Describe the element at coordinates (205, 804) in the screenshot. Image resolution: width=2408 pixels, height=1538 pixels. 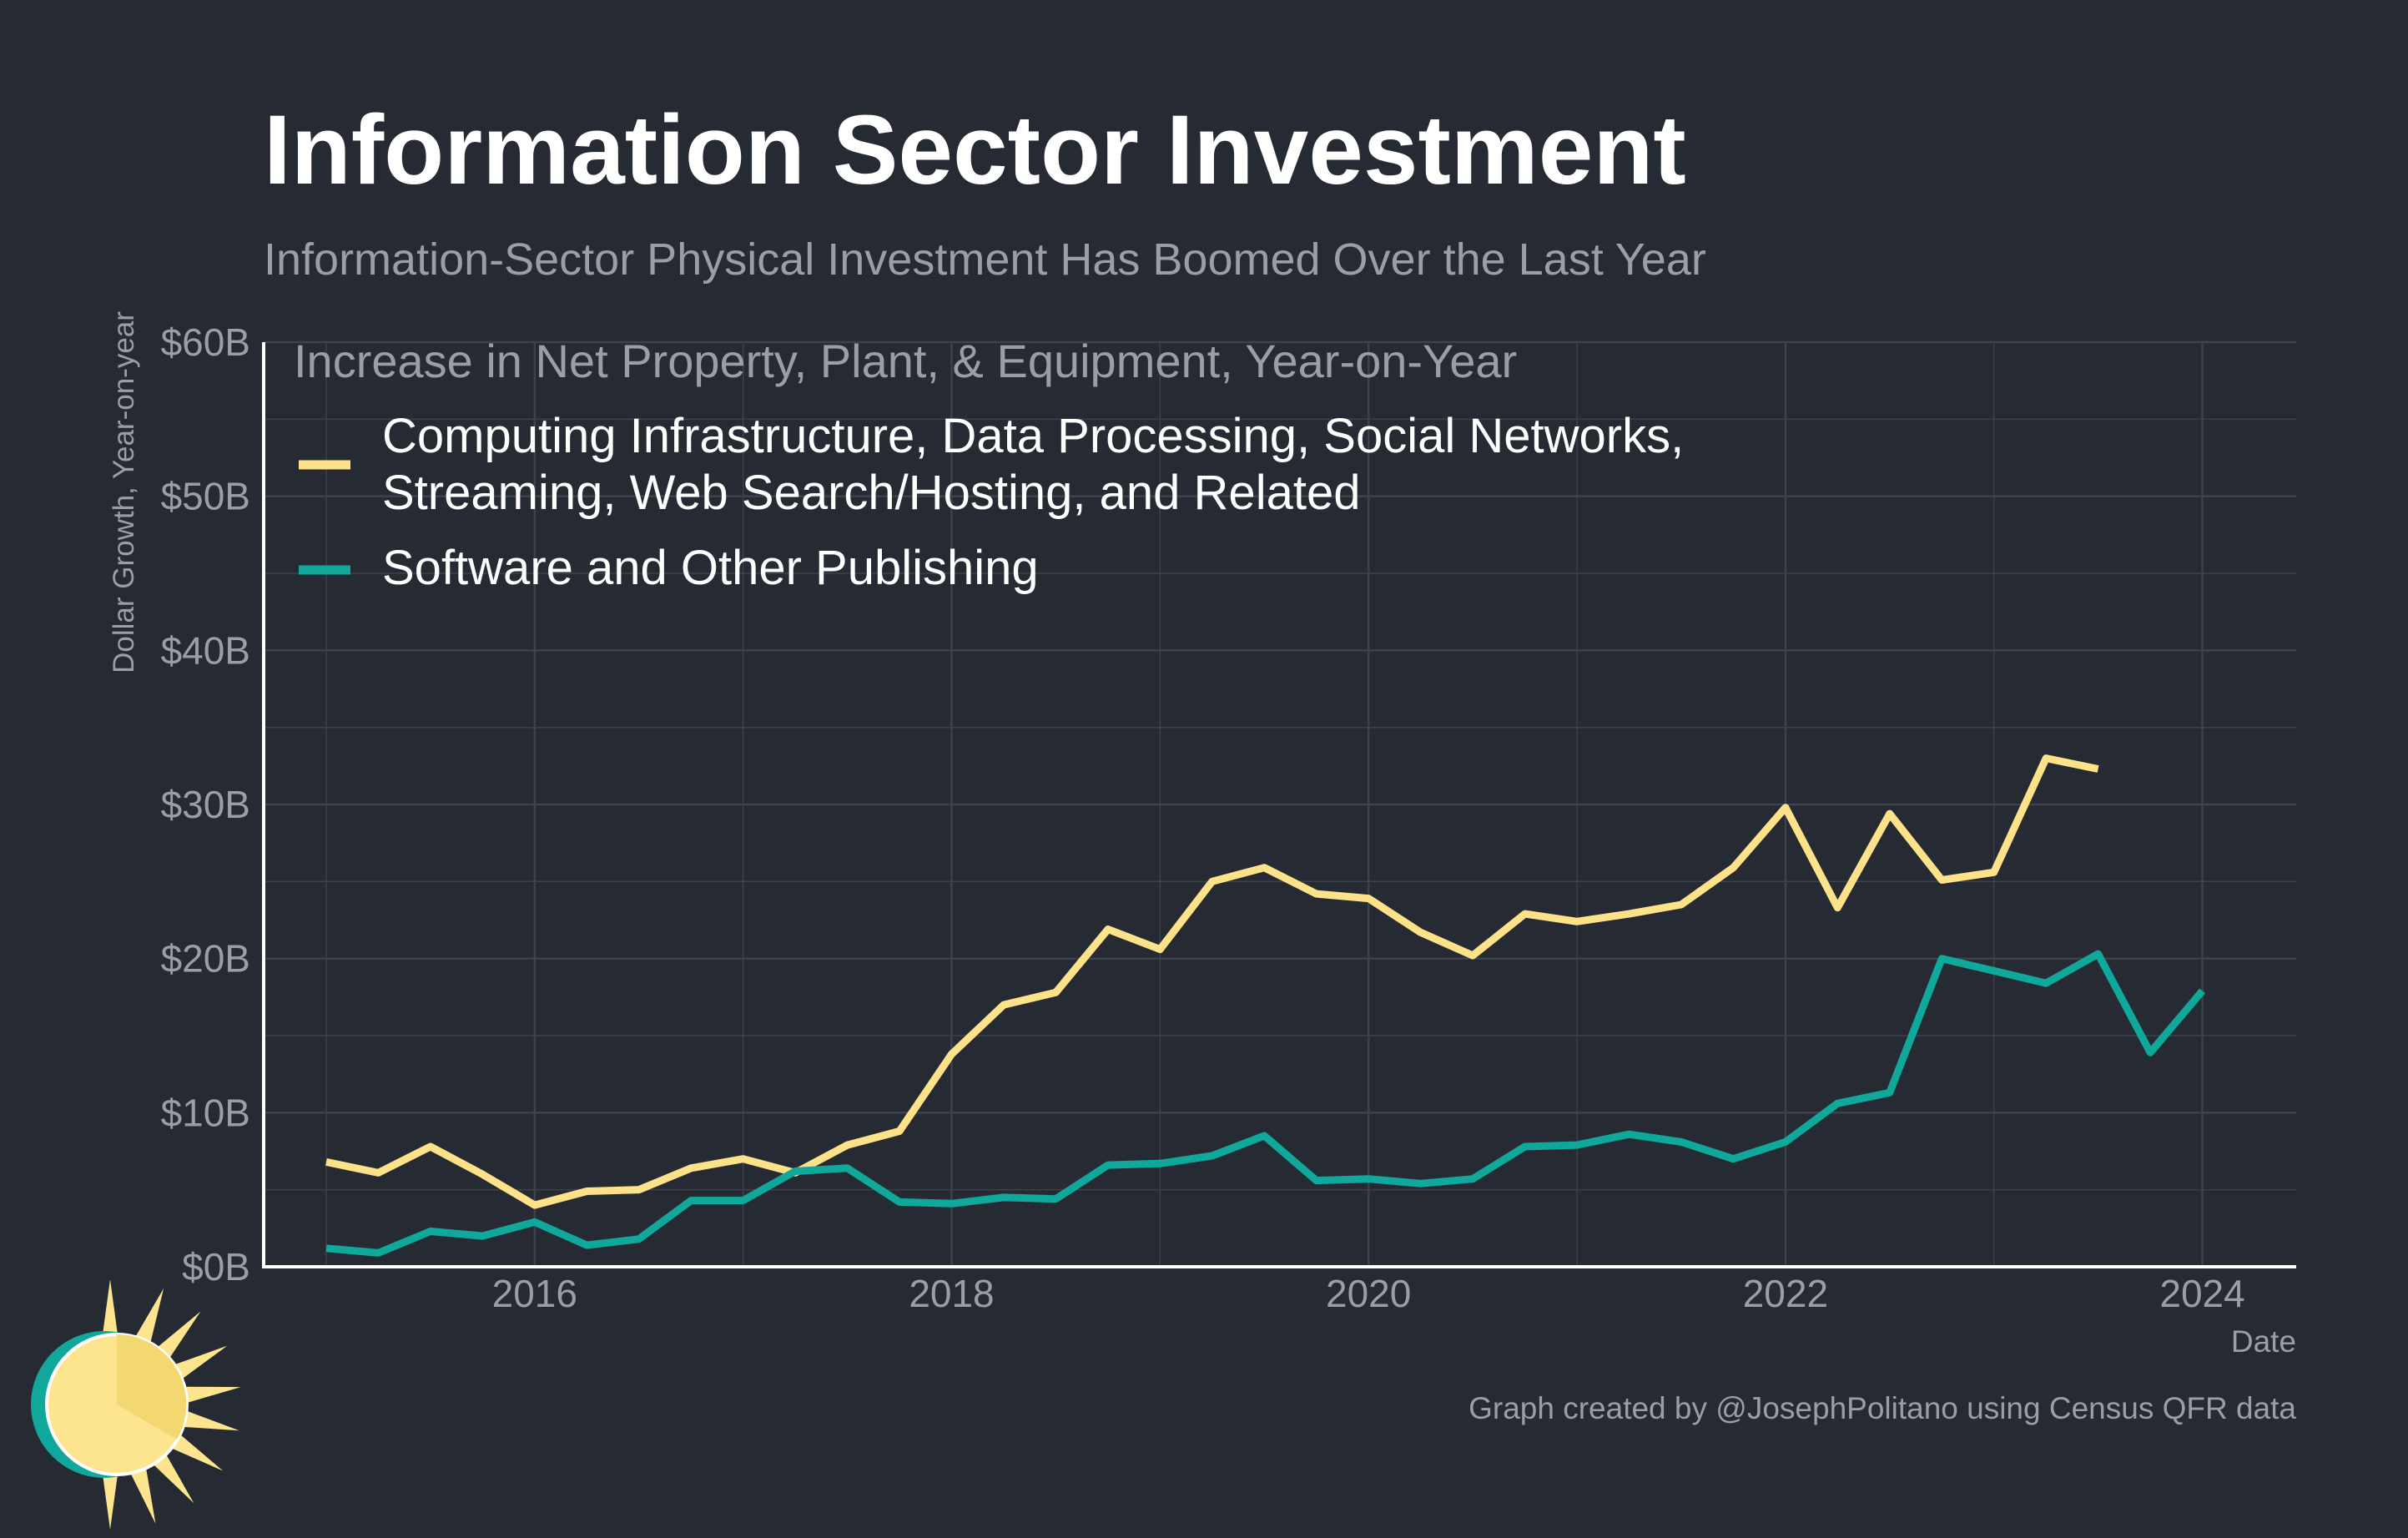
I see `y-tick-label: $30B` at that location.